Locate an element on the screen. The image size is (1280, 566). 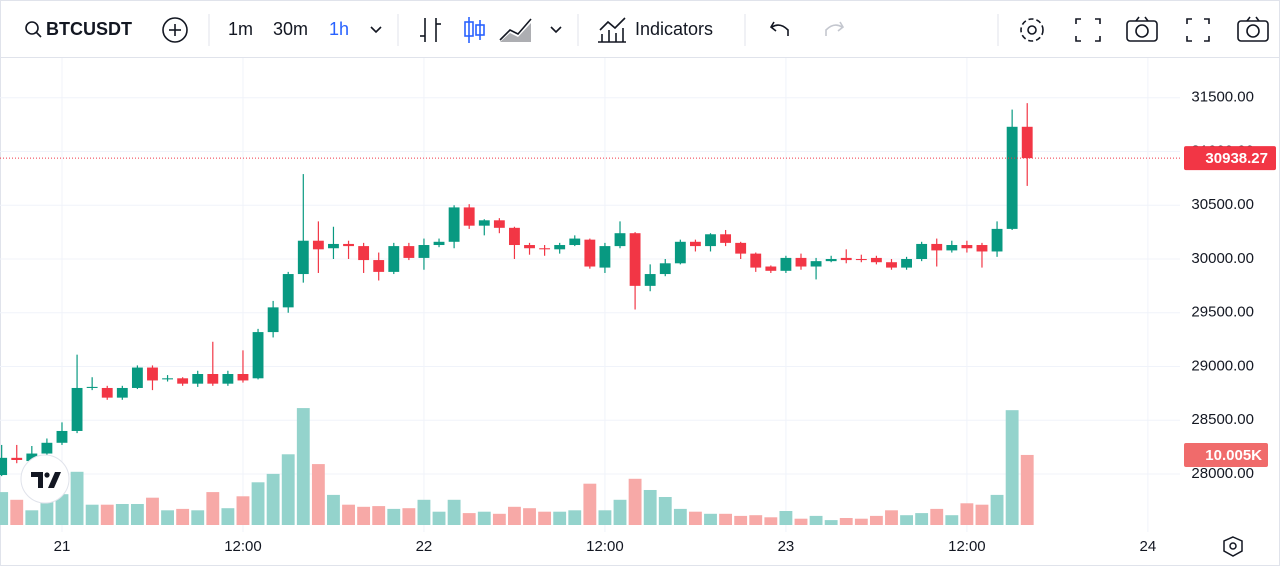
redo is located at coordinates (834, 30).